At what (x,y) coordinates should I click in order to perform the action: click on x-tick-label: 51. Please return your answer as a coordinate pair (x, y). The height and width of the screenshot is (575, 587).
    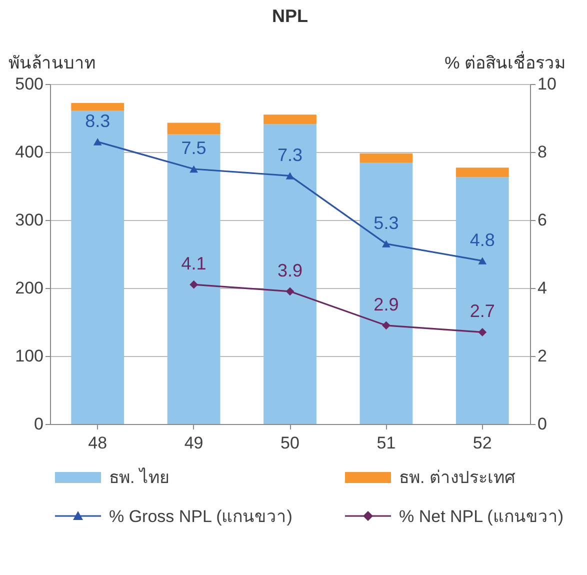
    Looking at the image, I should click on (386, 443).